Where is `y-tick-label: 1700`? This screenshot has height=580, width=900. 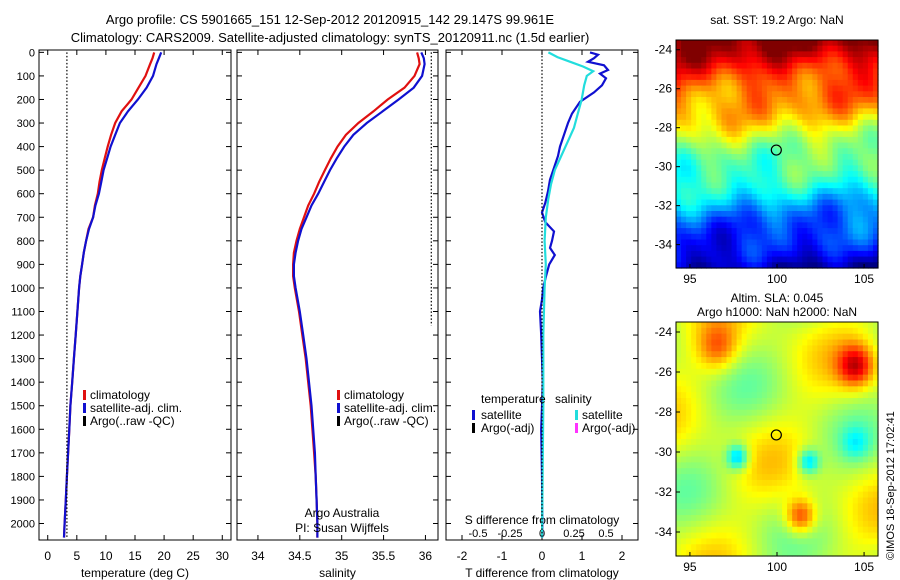 y-tick-label: 1700 is located at coordinates (23, 454).